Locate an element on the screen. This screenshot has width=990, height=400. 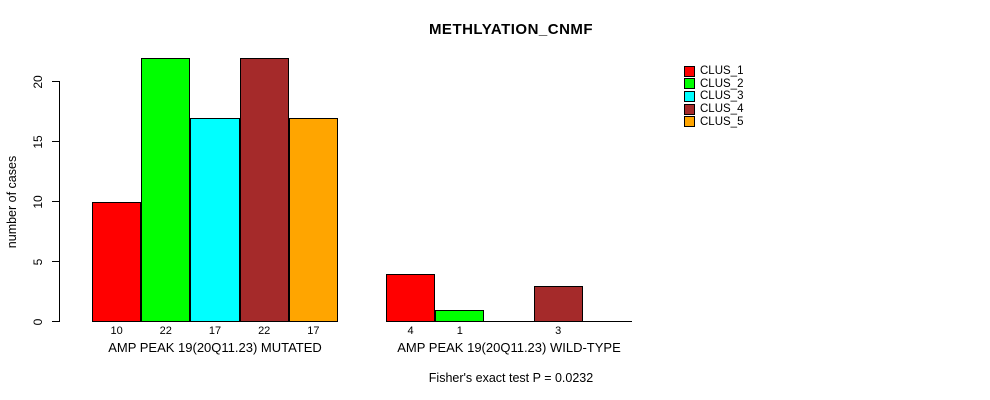
bar-value-label-clus_2-group-1: 1 is located at coordinates (459, 331).